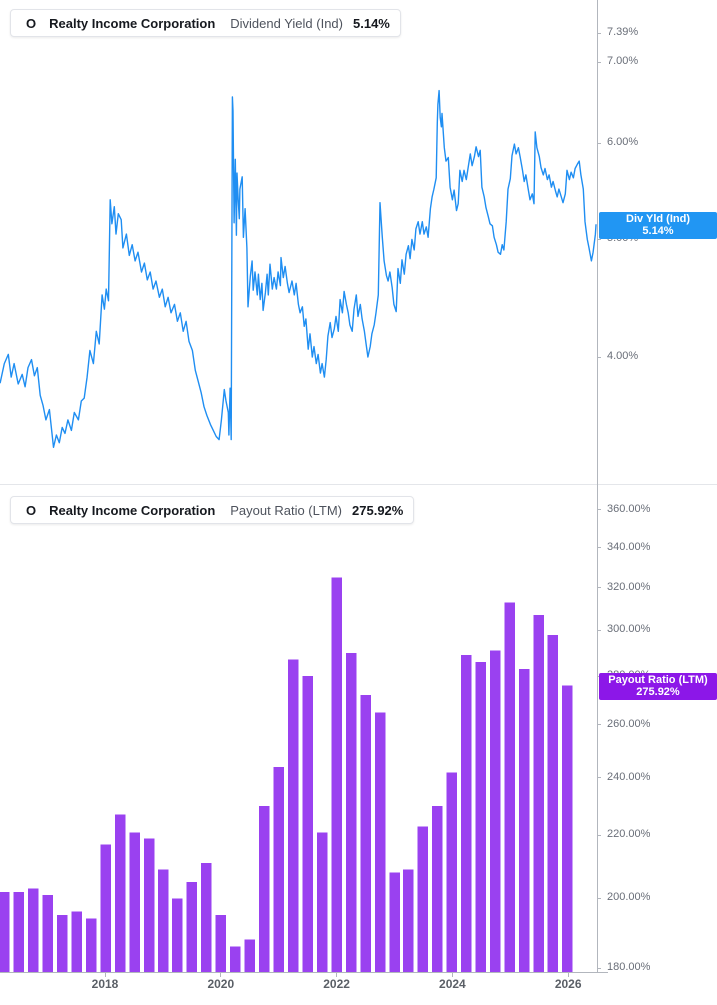 The height and width of the screenshot is (1005, 717). Describe the element at coordinates (629, 629) in the screenshot. I see `payout-axis-tick-label: 300.00%` at that location.